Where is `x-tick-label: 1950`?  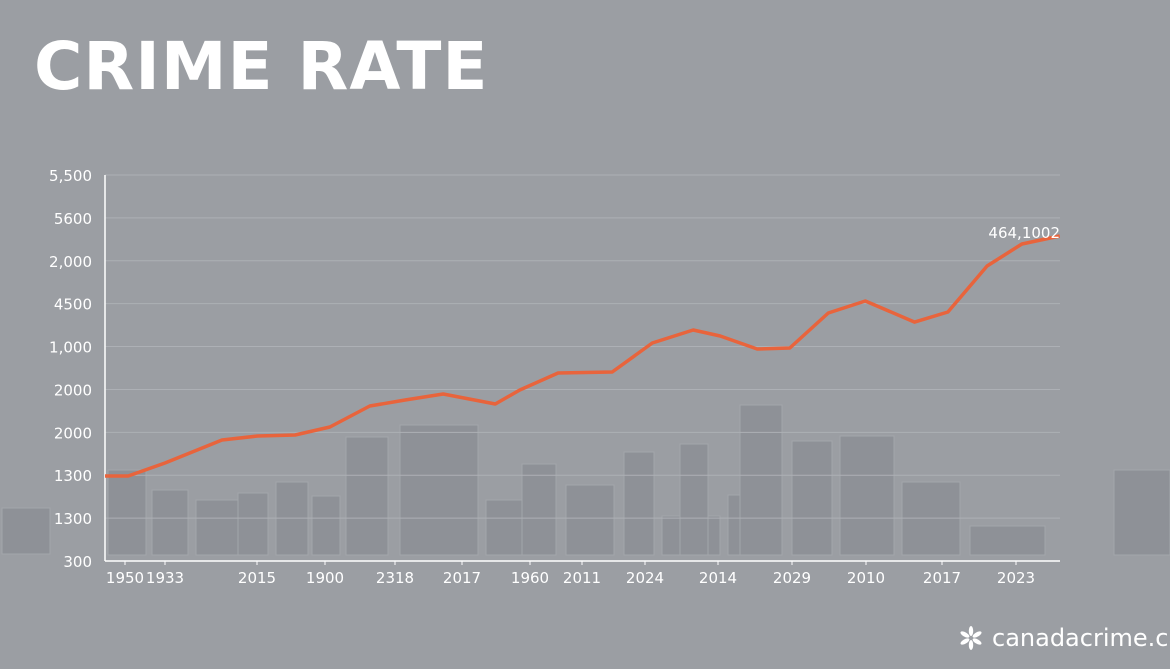
x-tick-label: 1950 is located at coordinates (125, 578).